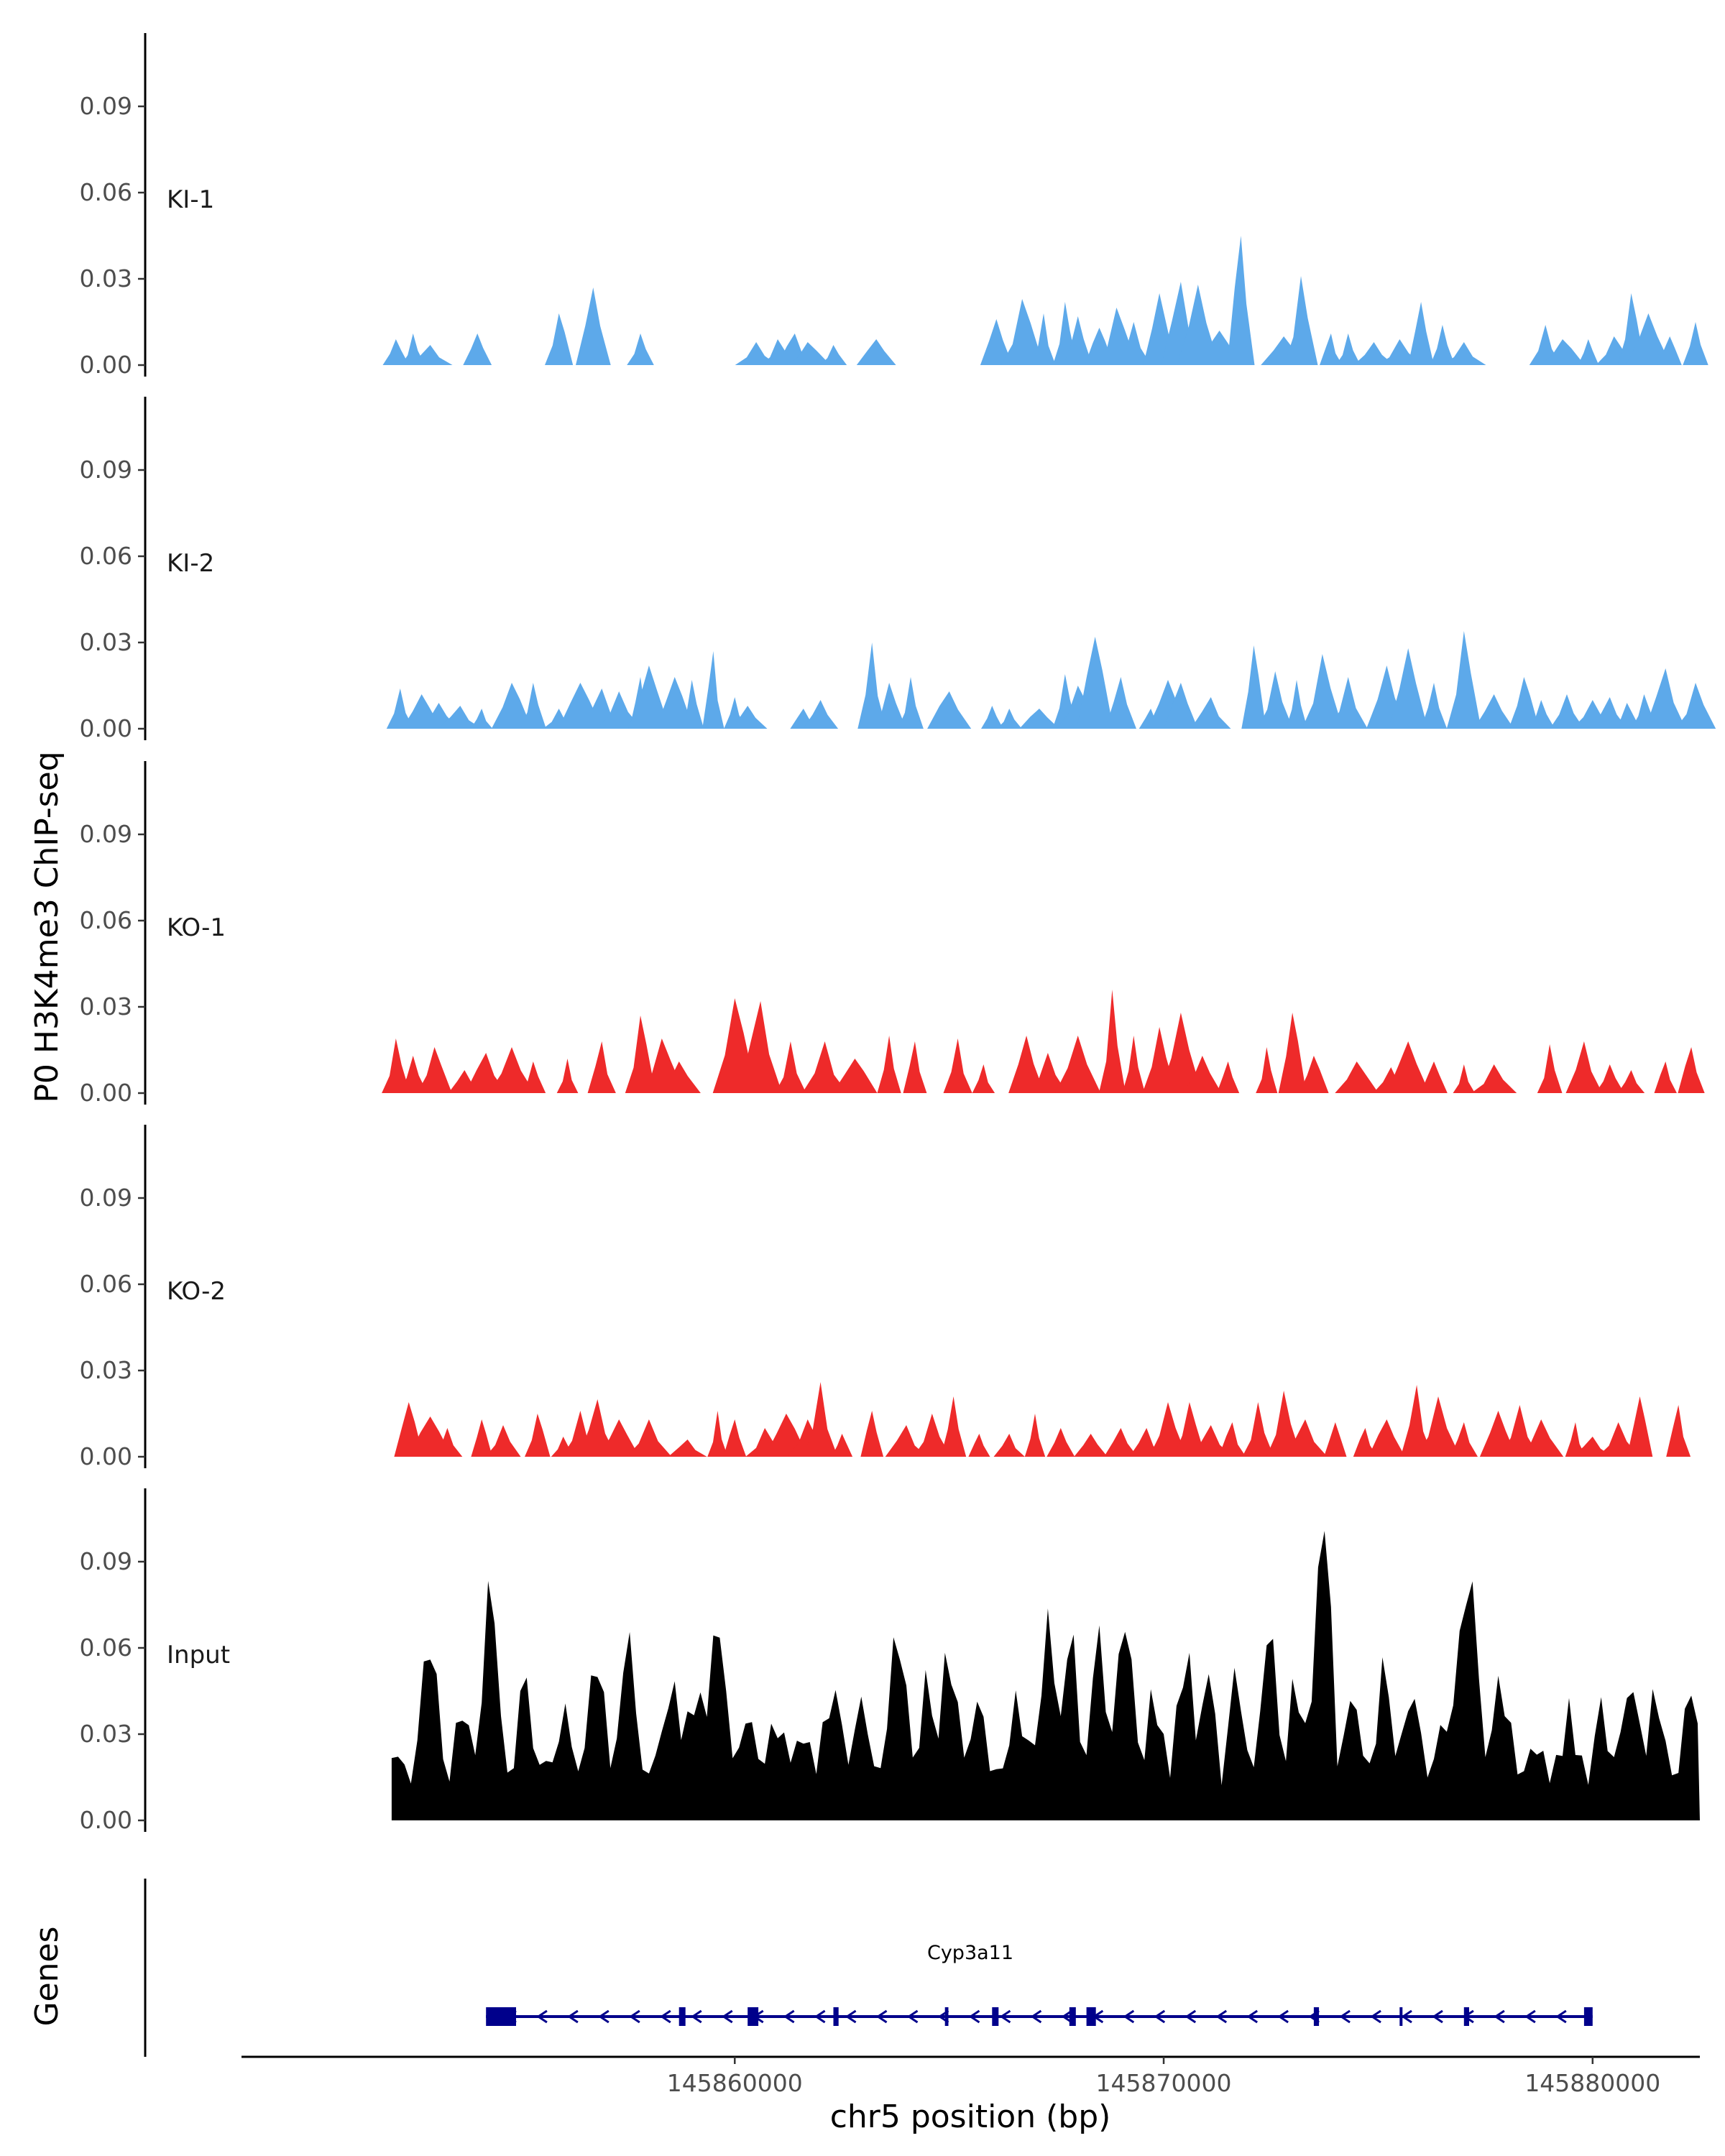 This screenshot has height=2156, width=1725. Describe the element at coordinates (106, 1820) in the screenshot. I see `y-tick-label: 0.00` at that location.